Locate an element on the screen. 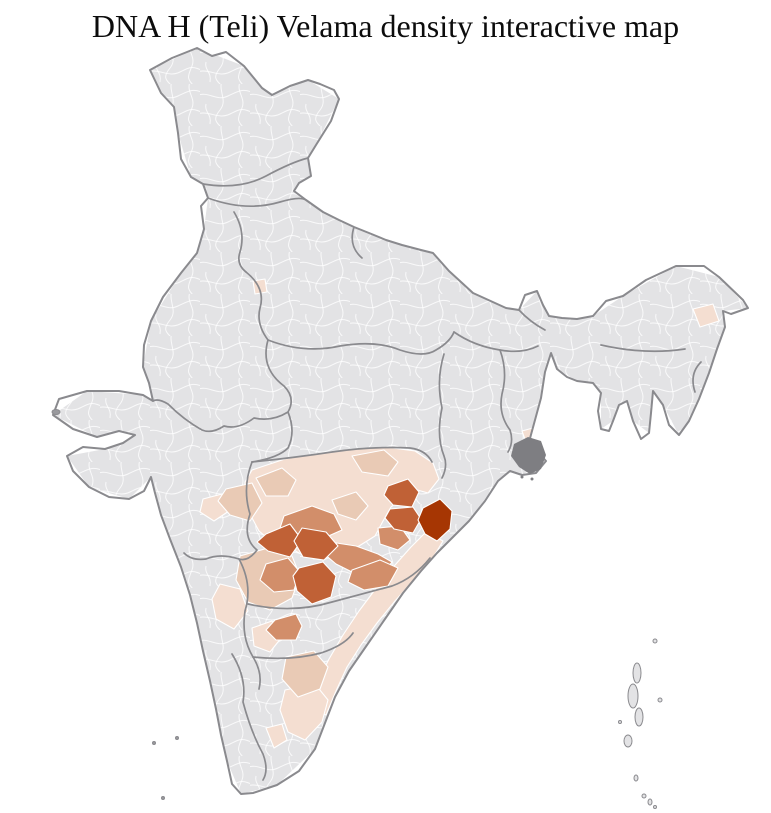 This screenshot has height=813, width=771. districts-high-density is located at coordinates (339, 541).